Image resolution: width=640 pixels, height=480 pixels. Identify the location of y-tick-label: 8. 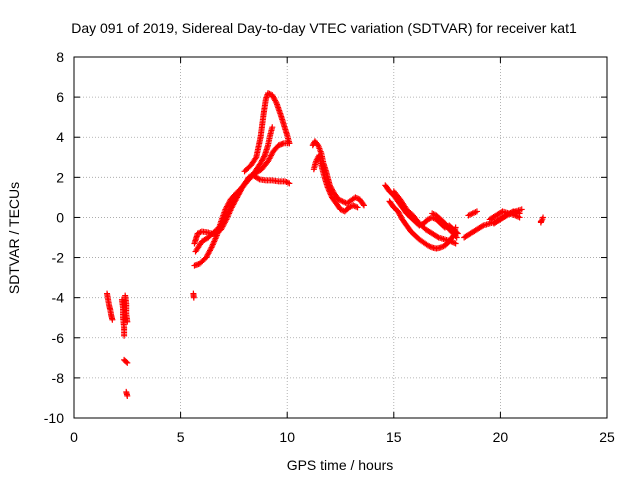
(60, 57).